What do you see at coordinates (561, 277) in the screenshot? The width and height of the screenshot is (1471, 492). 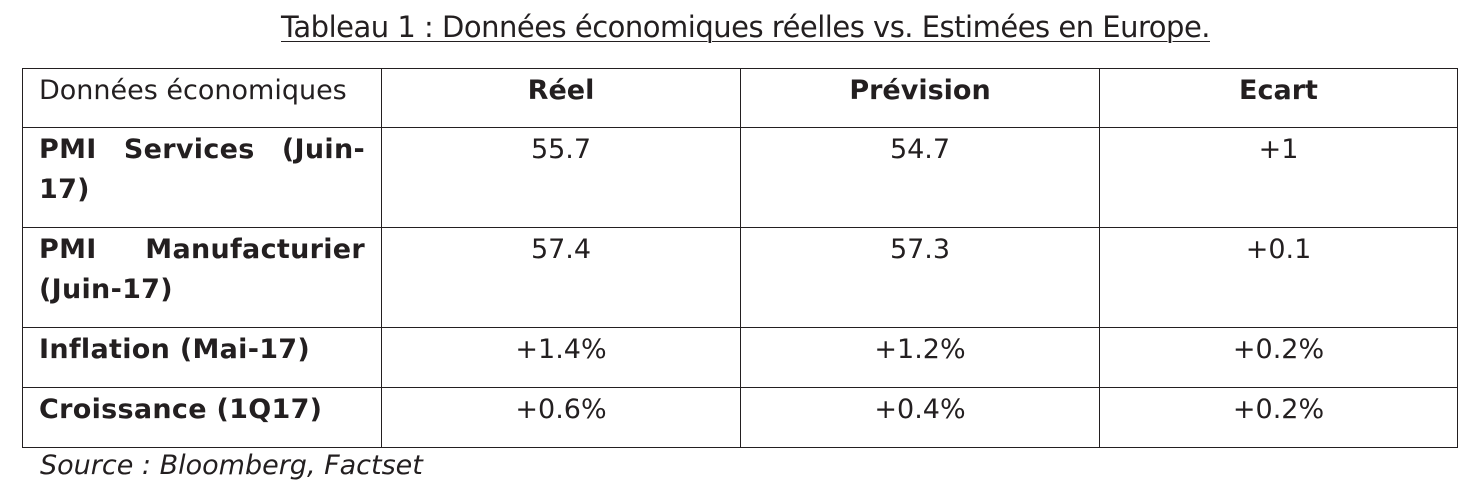 I see `cell-reel: 57.4` at bounding box center [561, 277].